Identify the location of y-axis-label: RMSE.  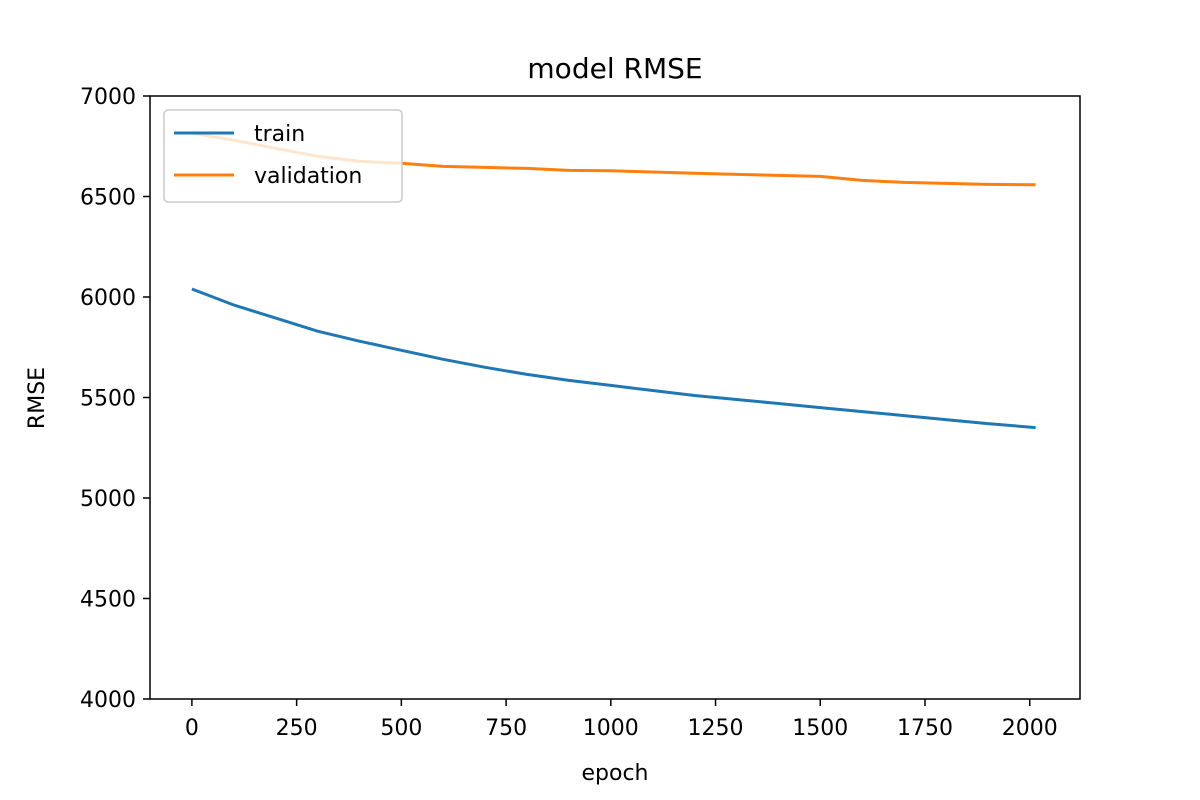
(37, 398).